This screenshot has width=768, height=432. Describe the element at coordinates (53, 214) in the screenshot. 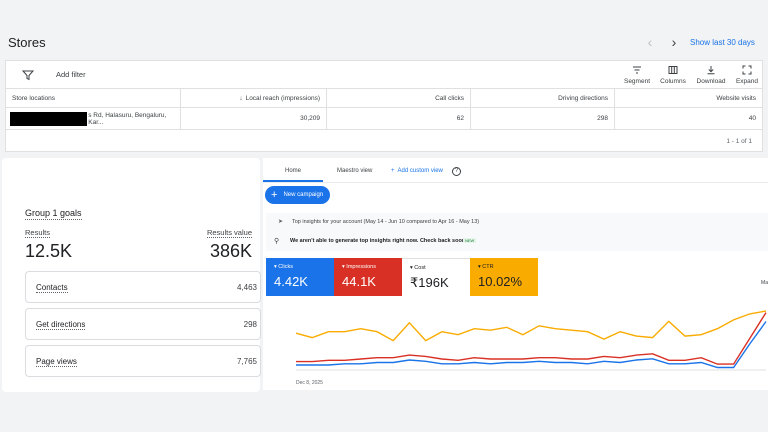

I see `goals-title: Group 1 goals` at that location.